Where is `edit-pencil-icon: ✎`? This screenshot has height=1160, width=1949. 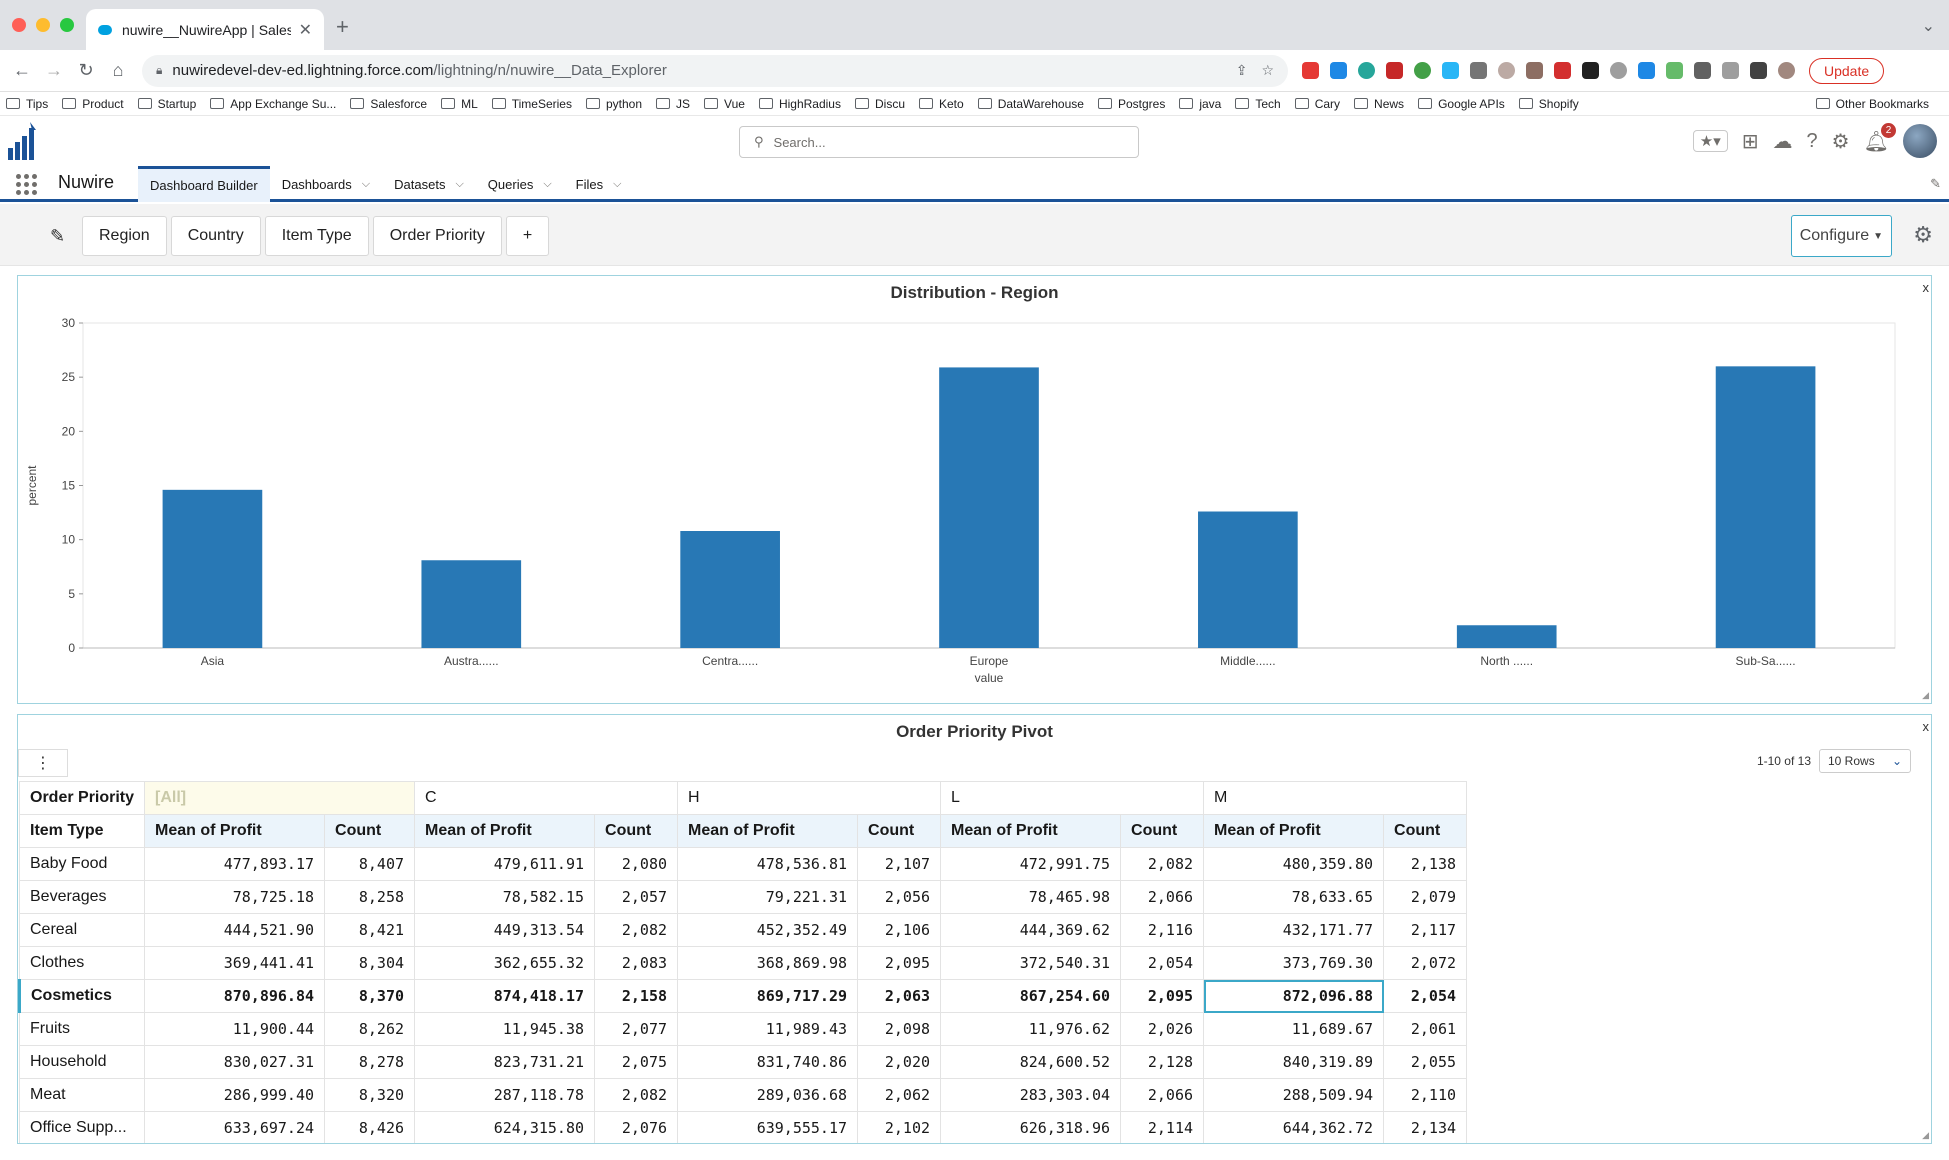 edit-pencil-icon: ✎ is located at coordinates (58, 236).